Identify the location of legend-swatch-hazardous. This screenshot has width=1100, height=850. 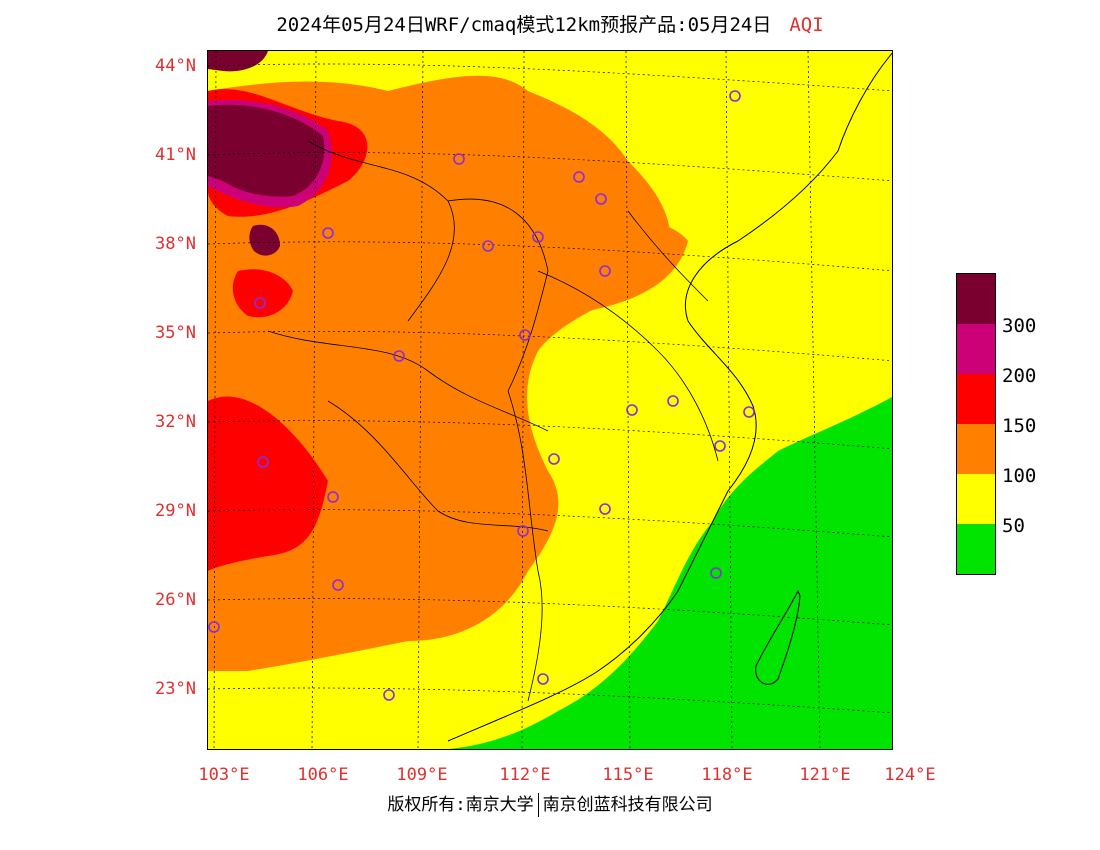
(976, 299).